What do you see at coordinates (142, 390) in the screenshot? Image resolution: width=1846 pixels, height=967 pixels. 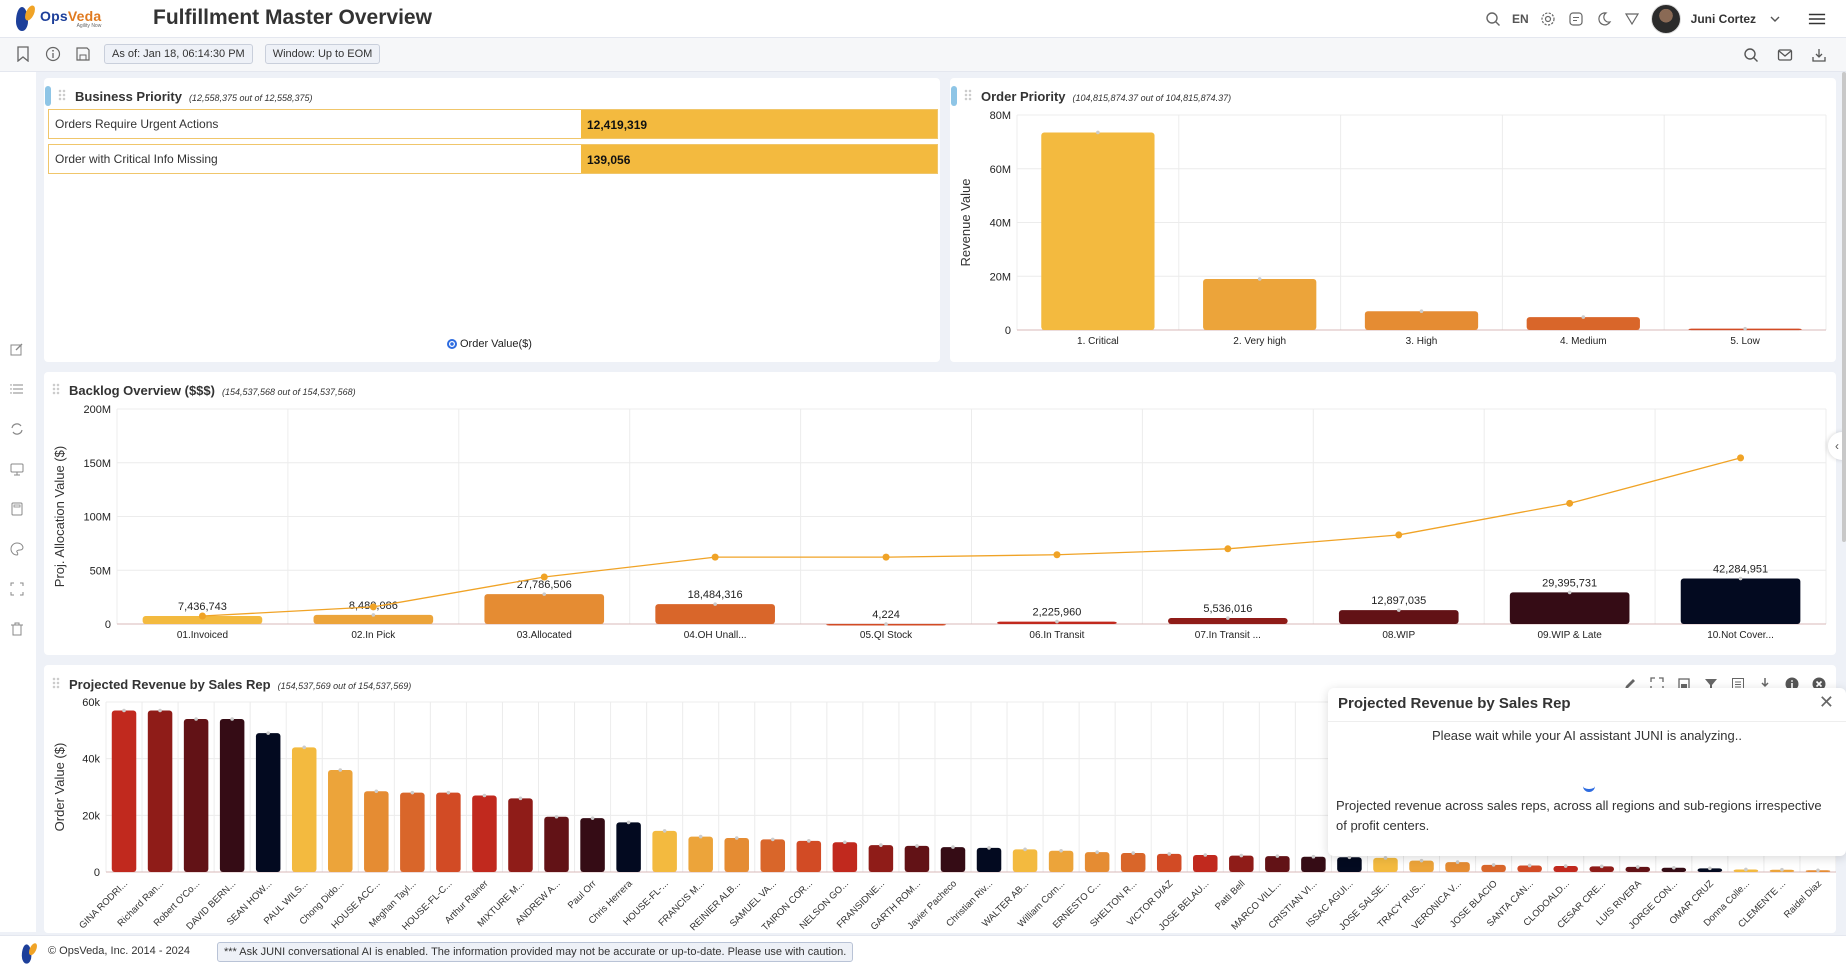 I see `panel-title: Backlog Overview ($$$)` at bounding box center [142, 390].